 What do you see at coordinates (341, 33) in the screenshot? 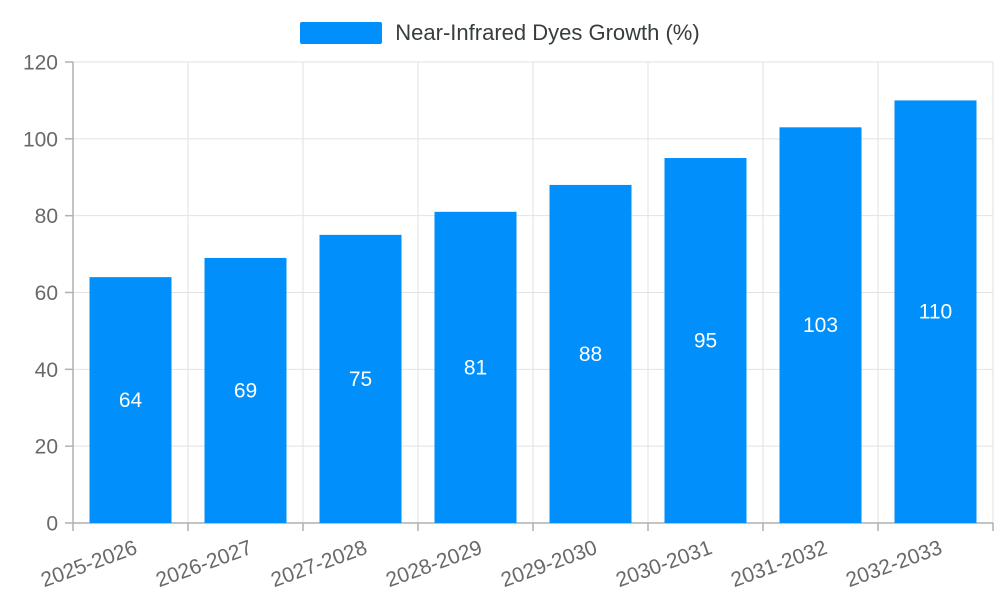
I see `legend-swatch-icon` at bounding box center [341, 33].